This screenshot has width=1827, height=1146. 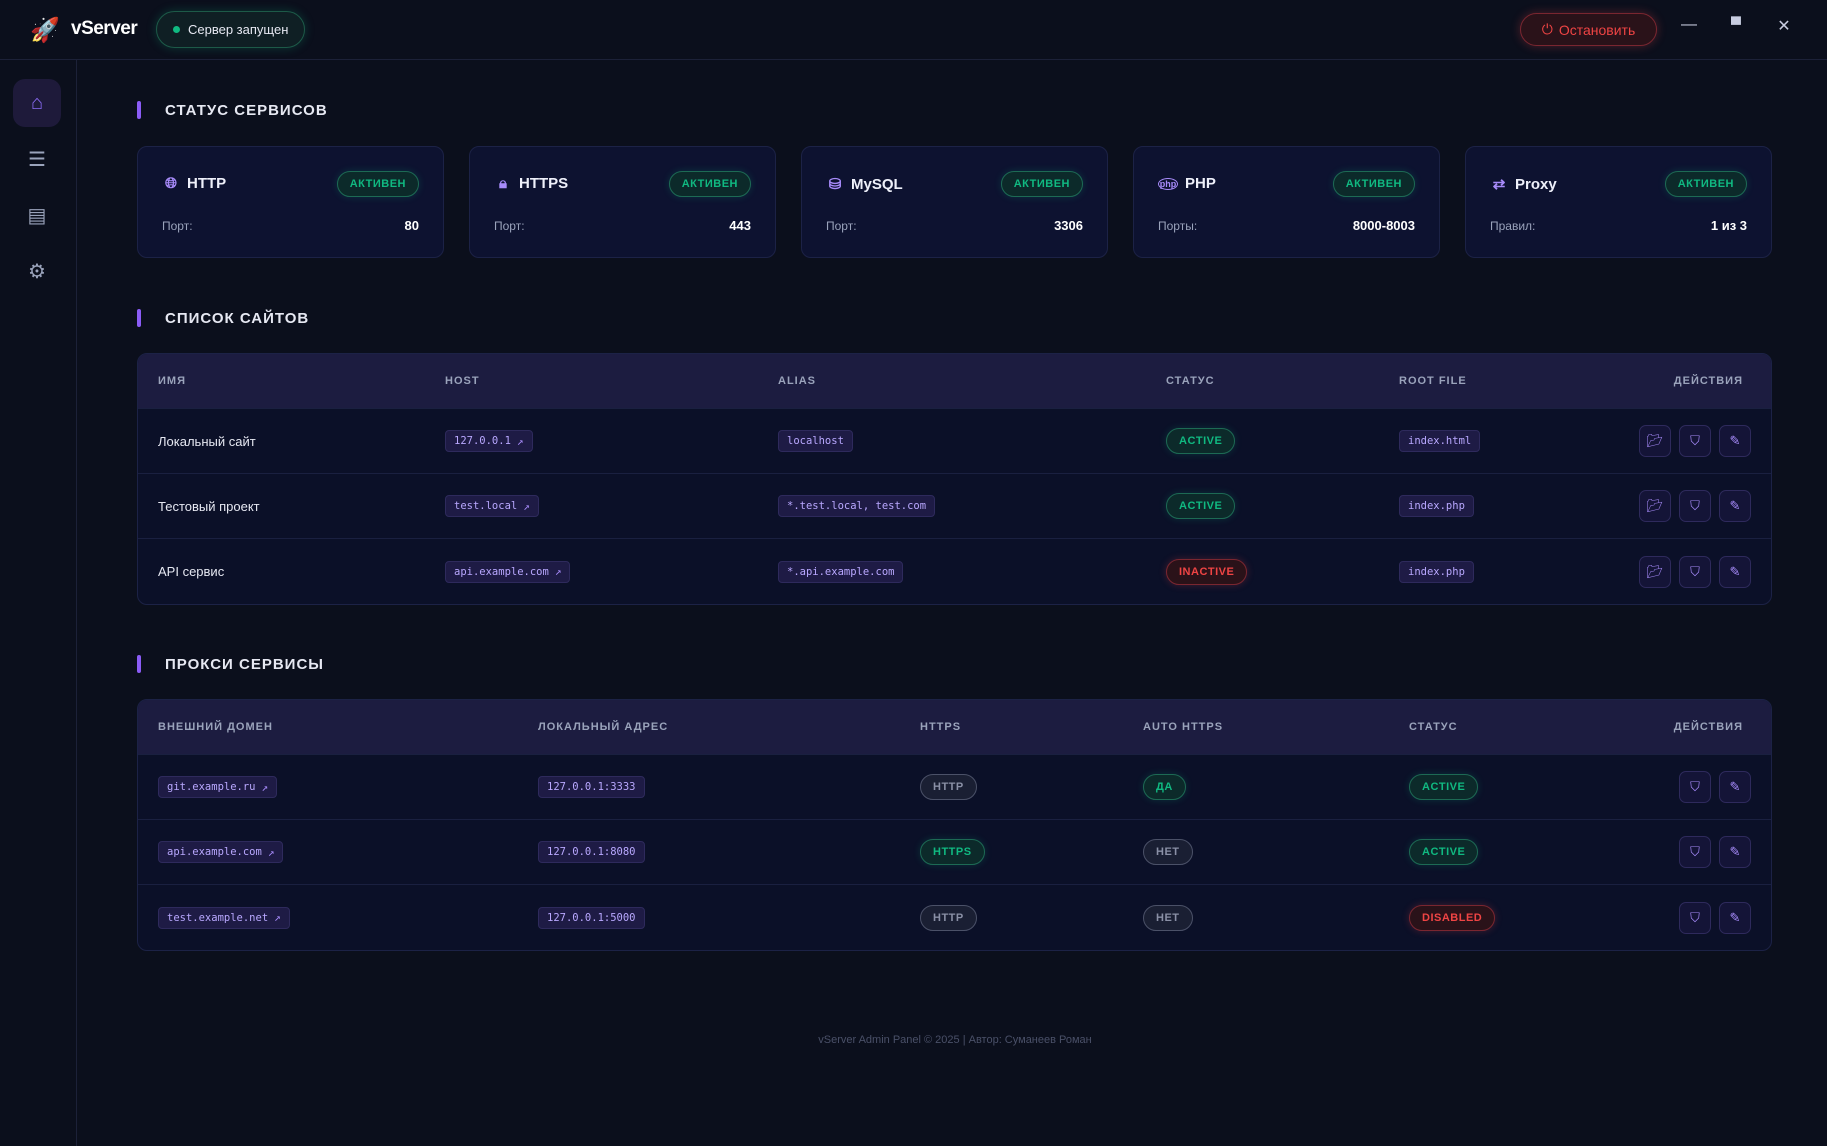 I want to click on domain-link: api.example.com ↗, so click(x=221, y=852).